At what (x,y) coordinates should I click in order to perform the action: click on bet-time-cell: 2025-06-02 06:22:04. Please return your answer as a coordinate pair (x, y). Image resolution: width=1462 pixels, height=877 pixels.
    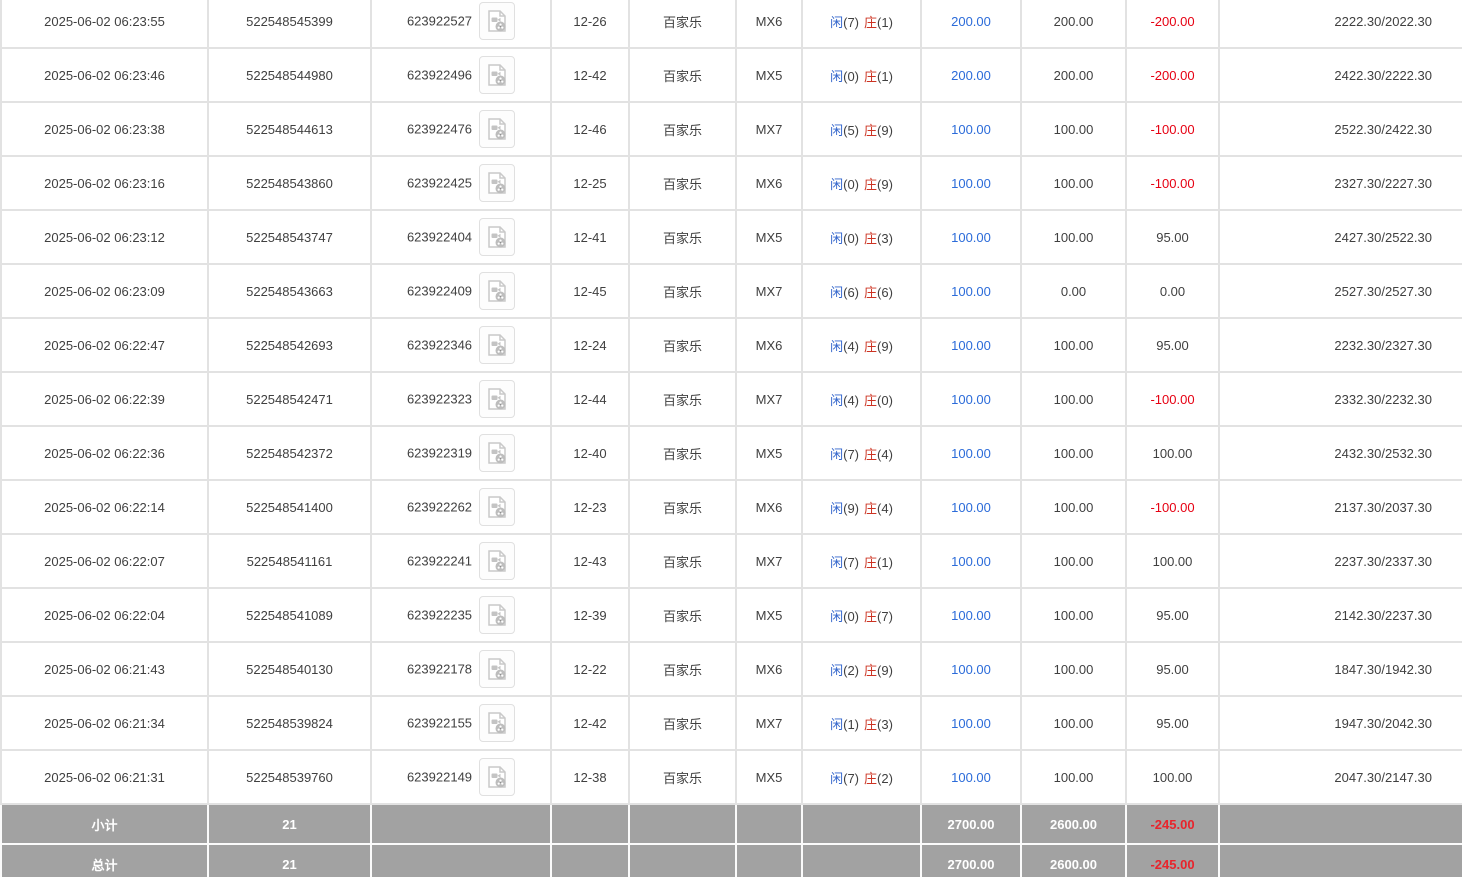
    Looking at the image, I should click on (104, 615).